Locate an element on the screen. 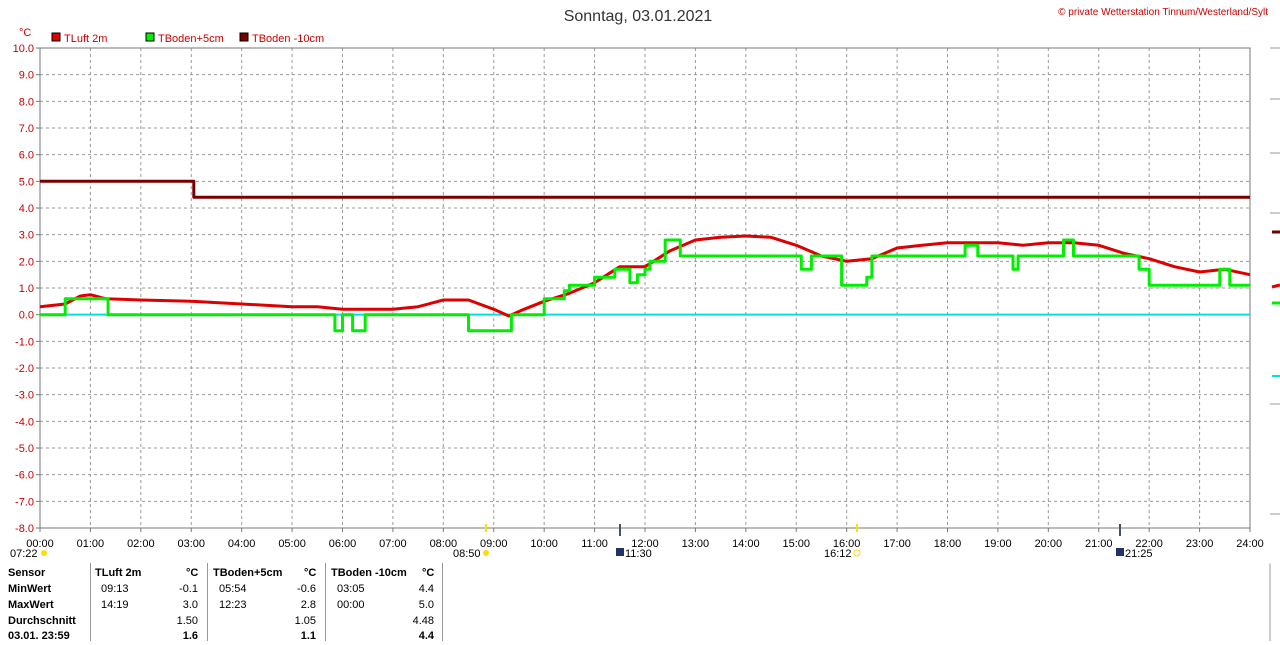  stats-value: 1.50 is located at coordinates (187, 621).